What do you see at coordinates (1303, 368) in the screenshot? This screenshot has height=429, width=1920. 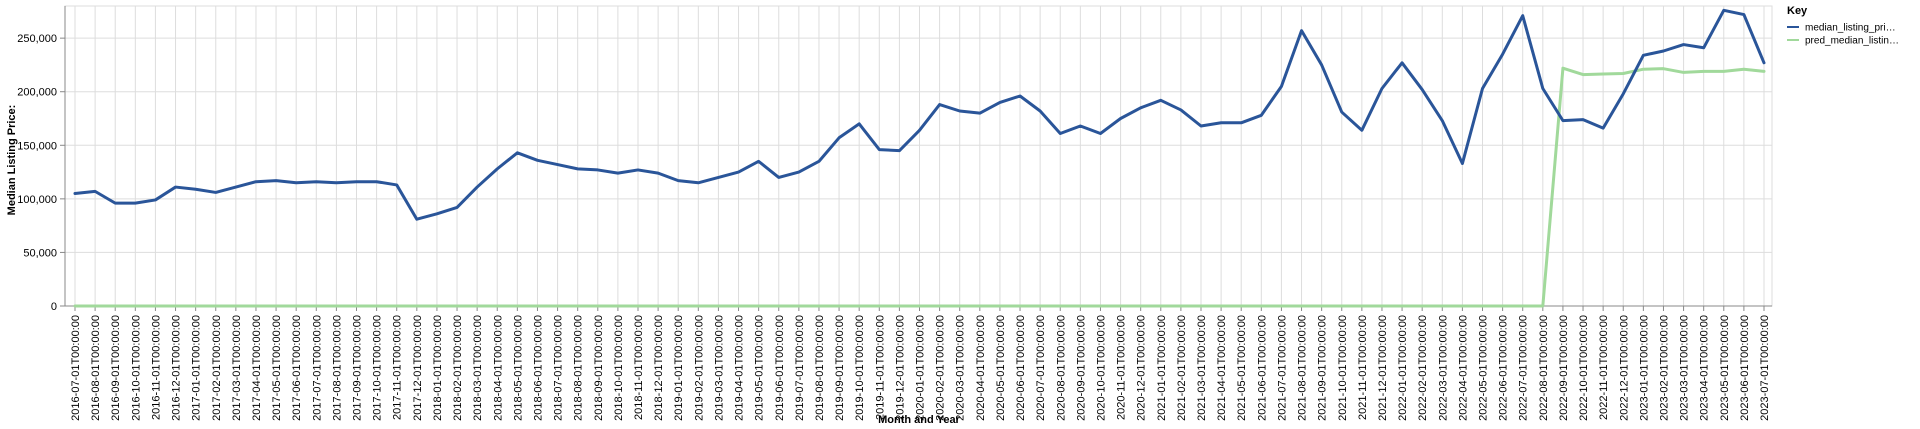 I see `x-tick-label: 2021-08-01T00:00:00` at bounding box center [1303, 368].